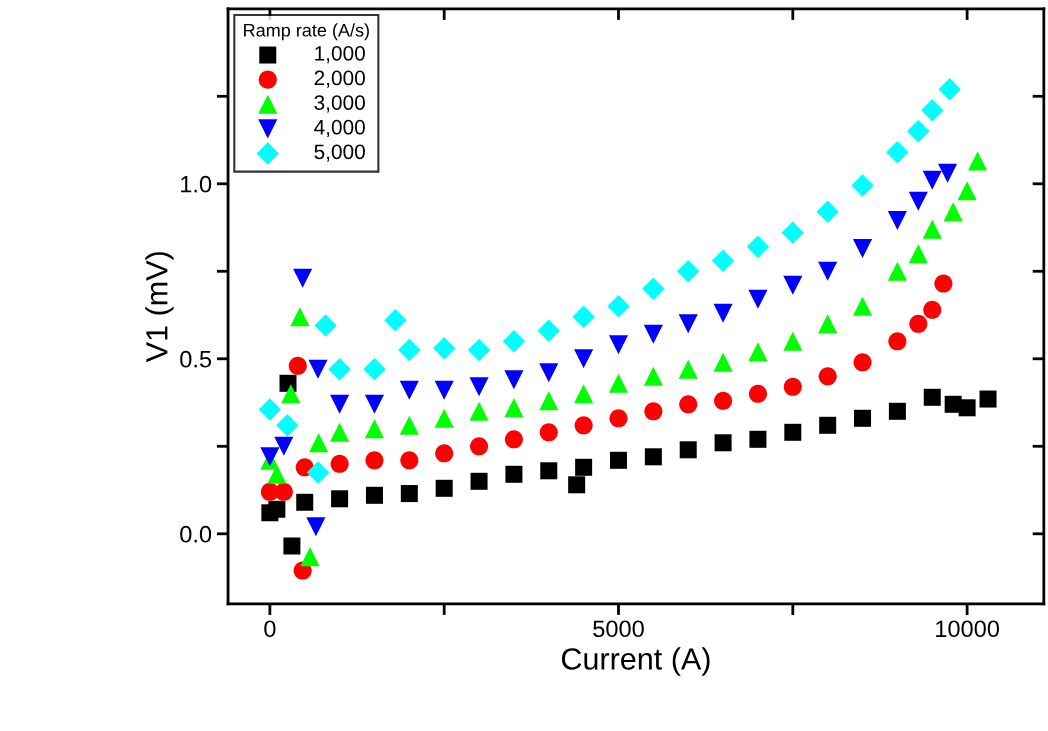  I want to click on legend-label: 2,000, so click(339, 79).